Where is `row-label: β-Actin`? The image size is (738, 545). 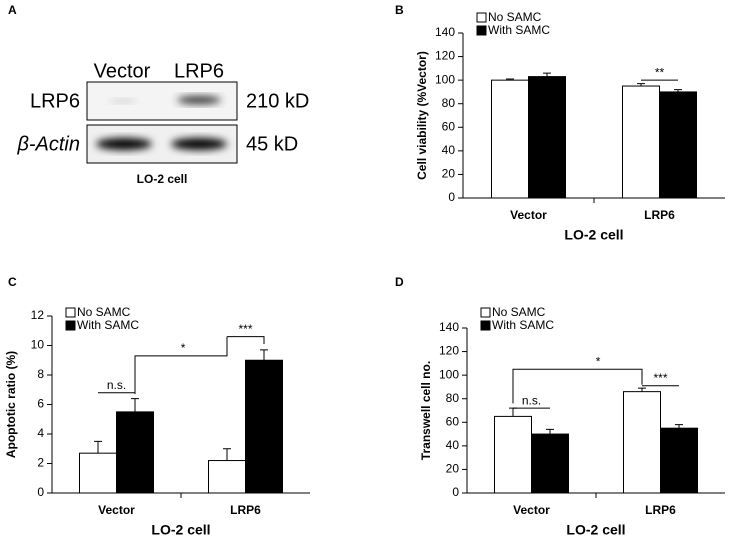 row-label: β-Actin is located at coordinates (48, 144).